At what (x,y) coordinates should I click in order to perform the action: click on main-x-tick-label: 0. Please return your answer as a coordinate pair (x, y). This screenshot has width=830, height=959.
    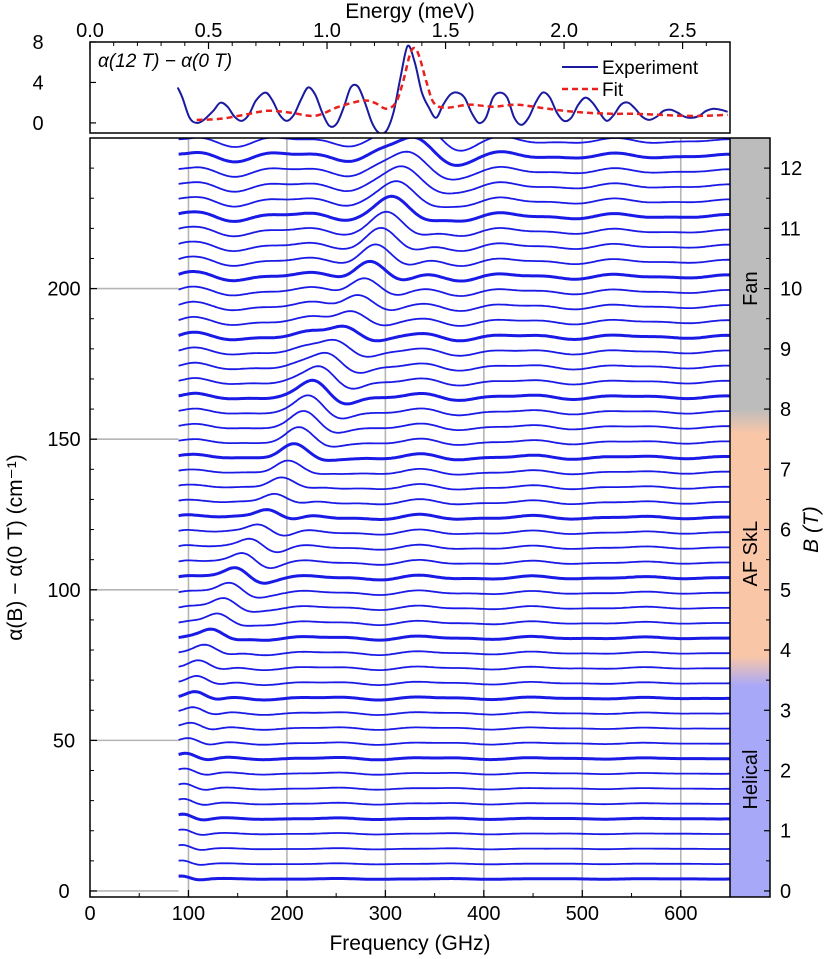
    Looking at the image, I should click on (89, 914).